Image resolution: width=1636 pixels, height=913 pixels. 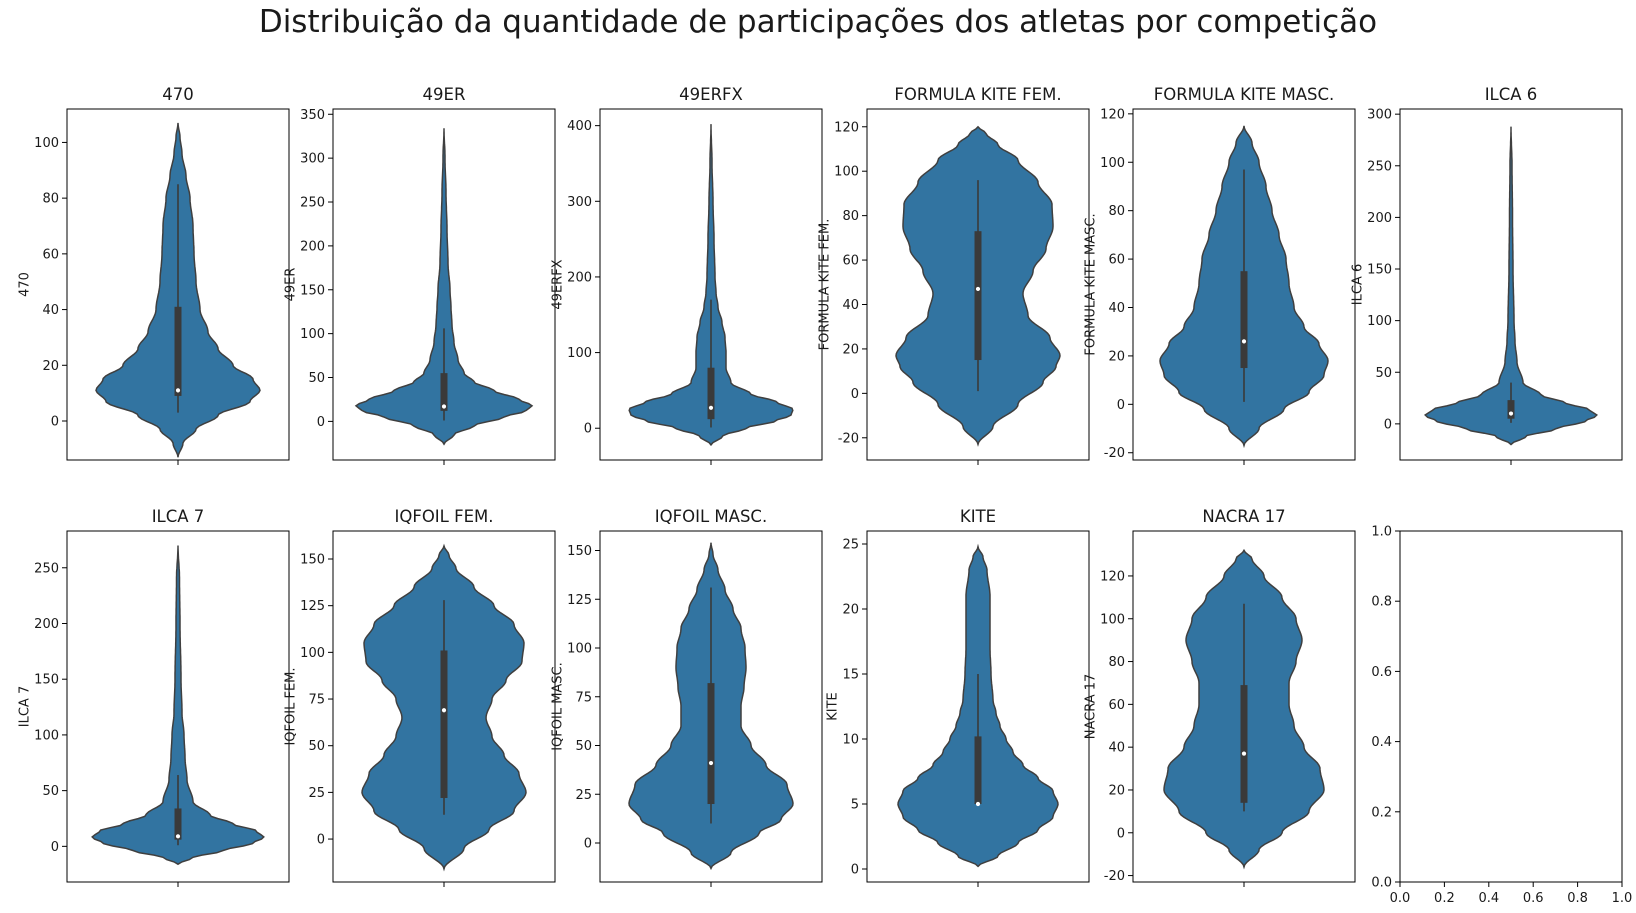 What do you see at coordinates (579, 126) in the screenshot?
I see `y-tick-label: 400` at bounding box center [579, 126].